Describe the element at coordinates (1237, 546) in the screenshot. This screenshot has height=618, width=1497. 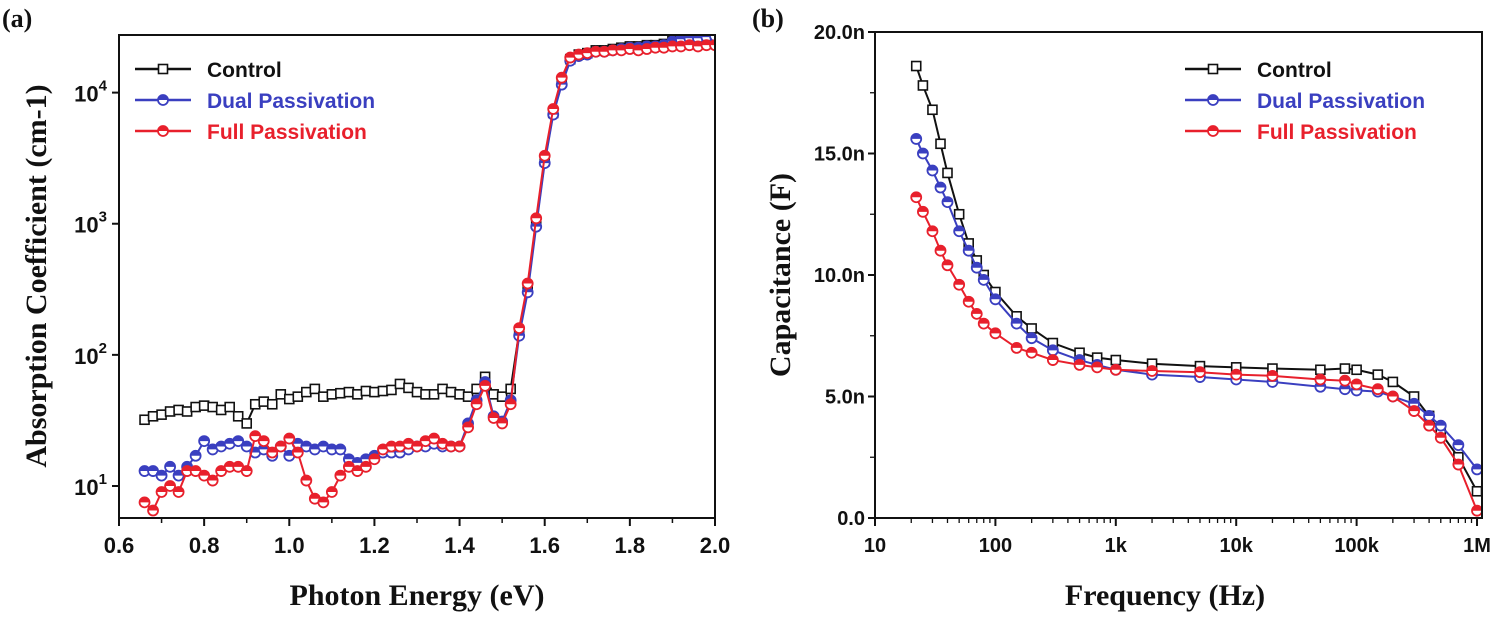
I see `x-tick-label: 10k` at that location.